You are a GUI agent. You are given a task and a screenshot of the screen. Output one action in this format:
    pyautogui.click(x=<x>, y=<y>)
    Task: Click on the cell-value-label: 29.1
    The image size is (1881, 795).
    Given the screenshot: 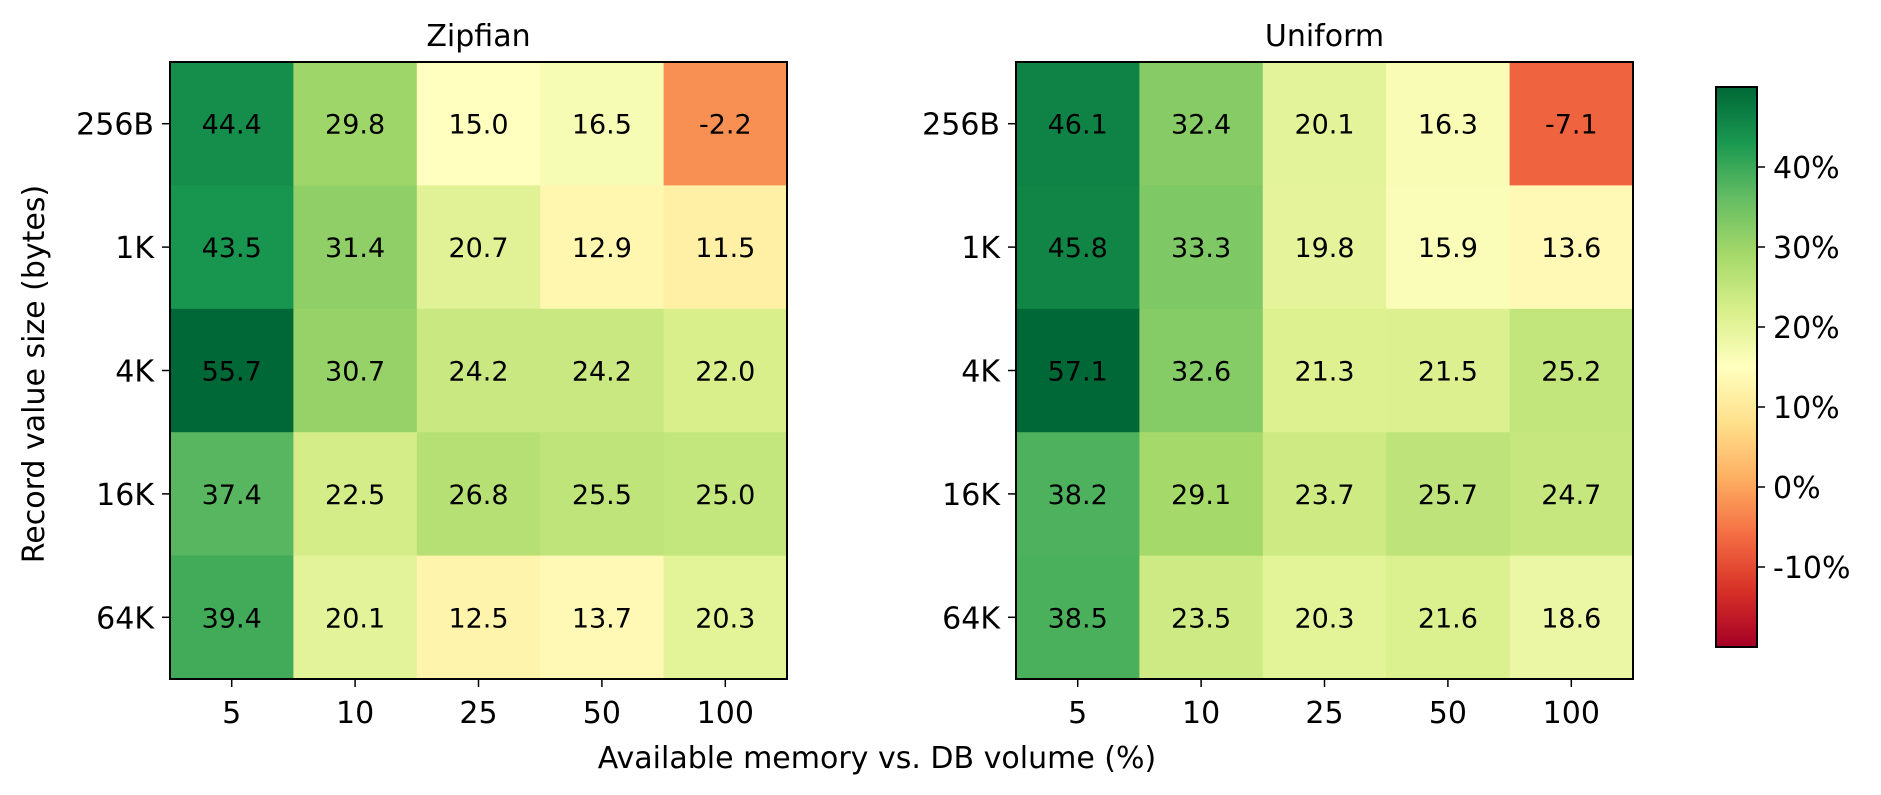 What is the action you would take?
    pyautogui.click(x=1201, y=495)
    